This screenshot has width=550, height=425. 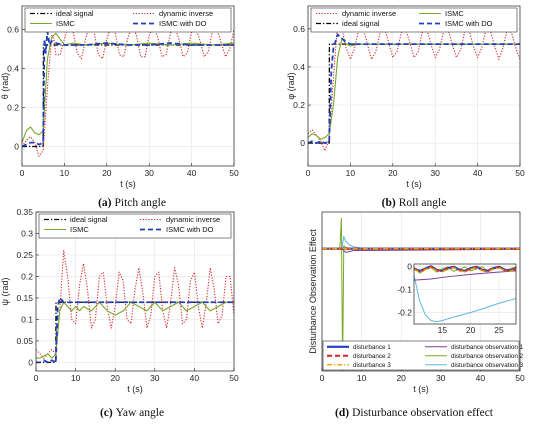 I want to click on y-tick-label: 0.25, so click(x=24, y=255).